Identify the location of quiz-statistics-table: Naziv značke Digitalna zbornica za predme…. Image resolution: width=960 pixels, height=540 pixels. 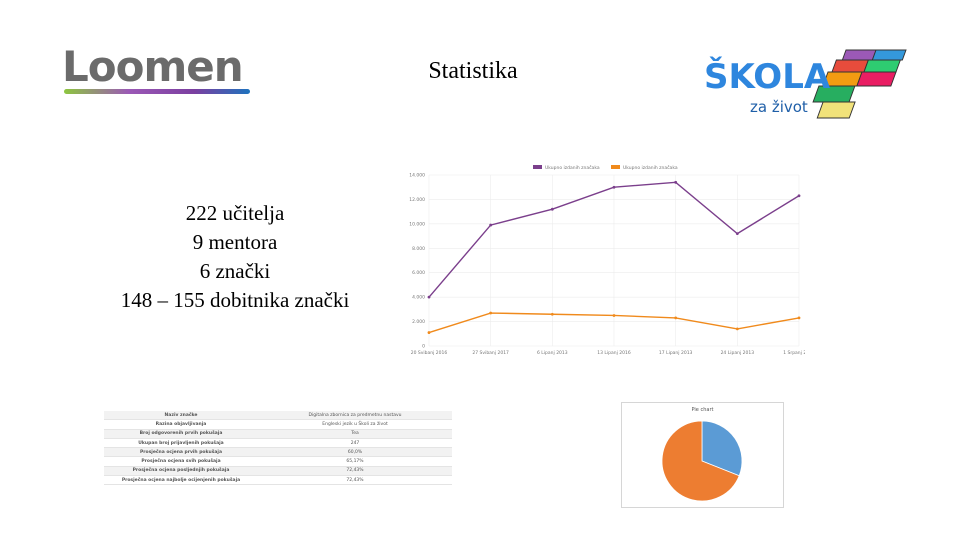
(278, 448).